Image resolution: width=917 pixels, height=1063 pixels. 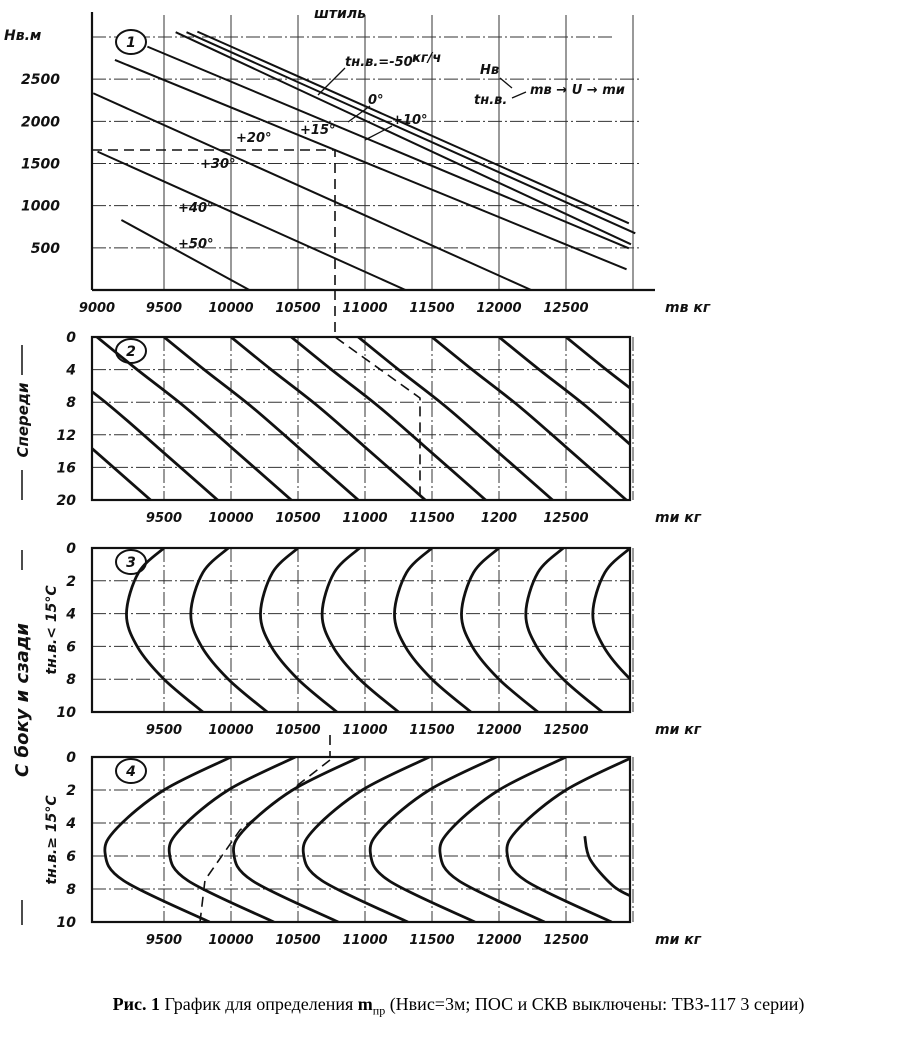 I want to click on y-tick-label: 6, so click(x=71, y=857).